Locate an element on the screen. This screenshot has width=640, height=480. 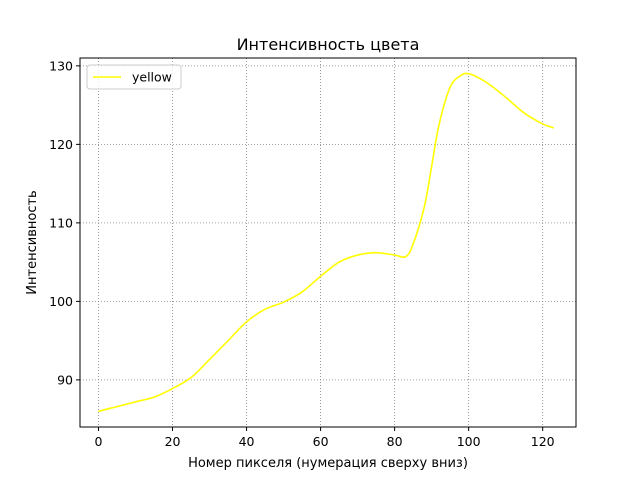
y-tick-label: 90 is located at coordinates (65, 379).